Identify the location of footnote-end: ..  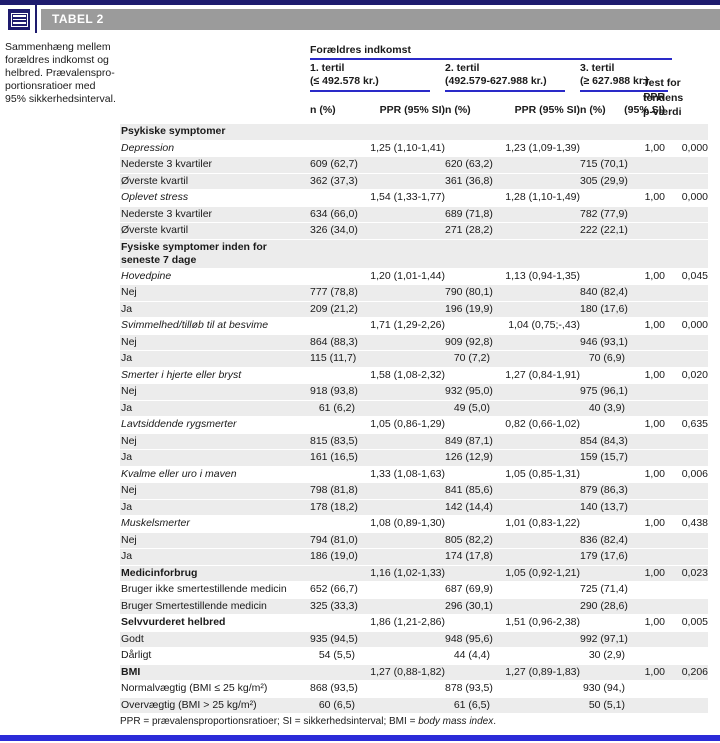
(495, 721).